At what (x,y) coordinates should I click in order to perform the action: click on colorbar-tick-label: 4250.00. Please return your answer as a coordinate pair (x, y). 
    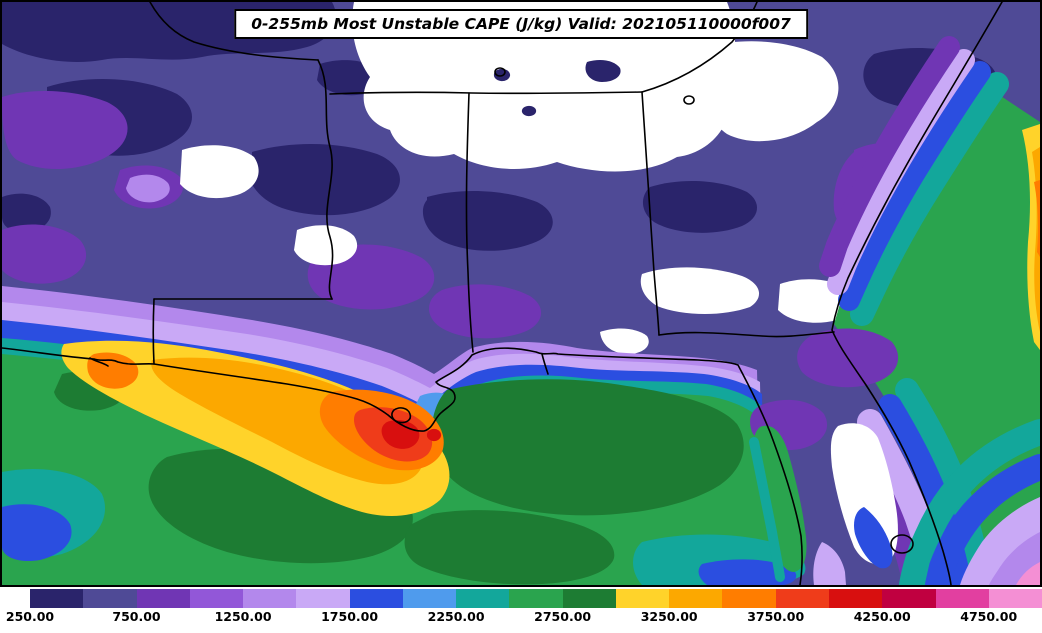
    Looking at the image, I should click on (882, 616).